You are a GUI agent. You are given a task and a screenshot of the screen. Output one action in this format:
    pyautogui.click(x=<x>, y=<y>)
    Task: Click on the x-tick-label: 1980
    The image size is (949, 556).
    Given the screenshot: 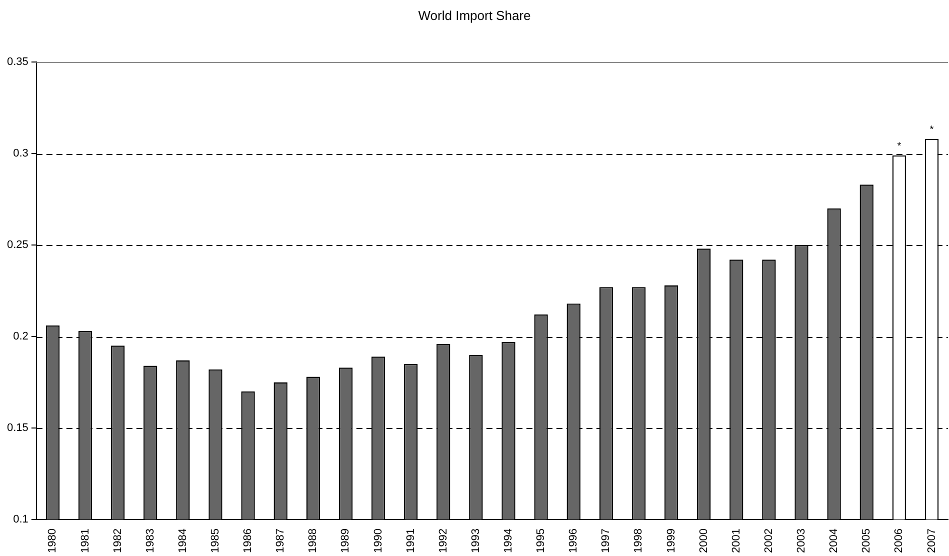 What is the action you would take?
    pyautogui.click(x=52, y=541)
    